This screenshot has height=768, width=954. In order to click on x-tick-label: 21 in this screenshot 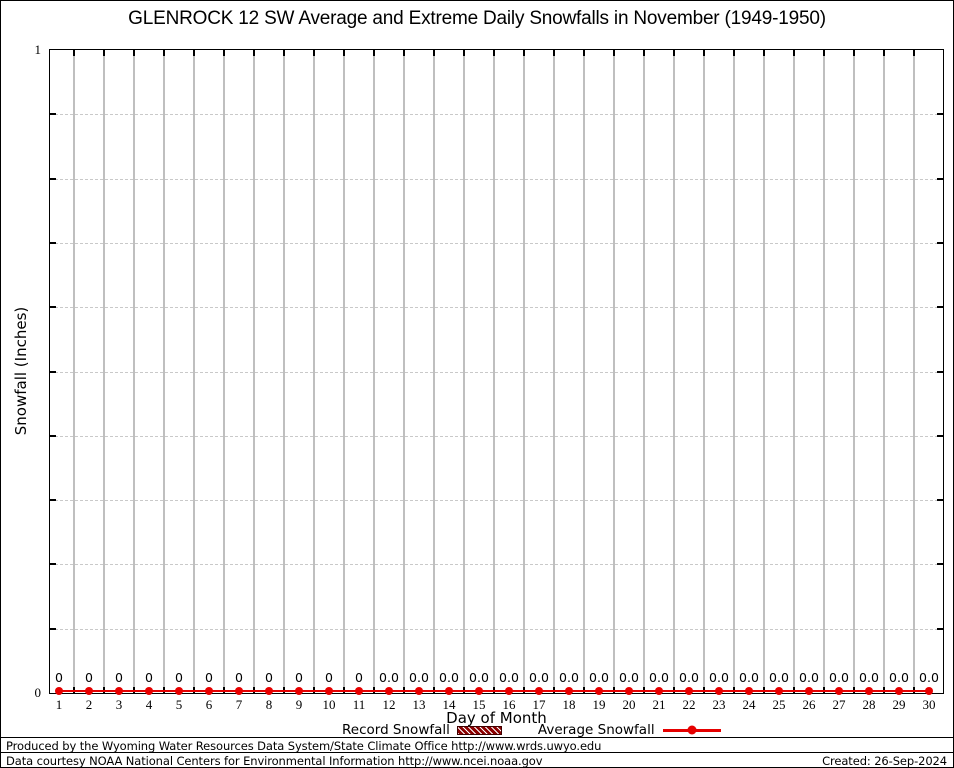, I will do `click(659, 704)`.